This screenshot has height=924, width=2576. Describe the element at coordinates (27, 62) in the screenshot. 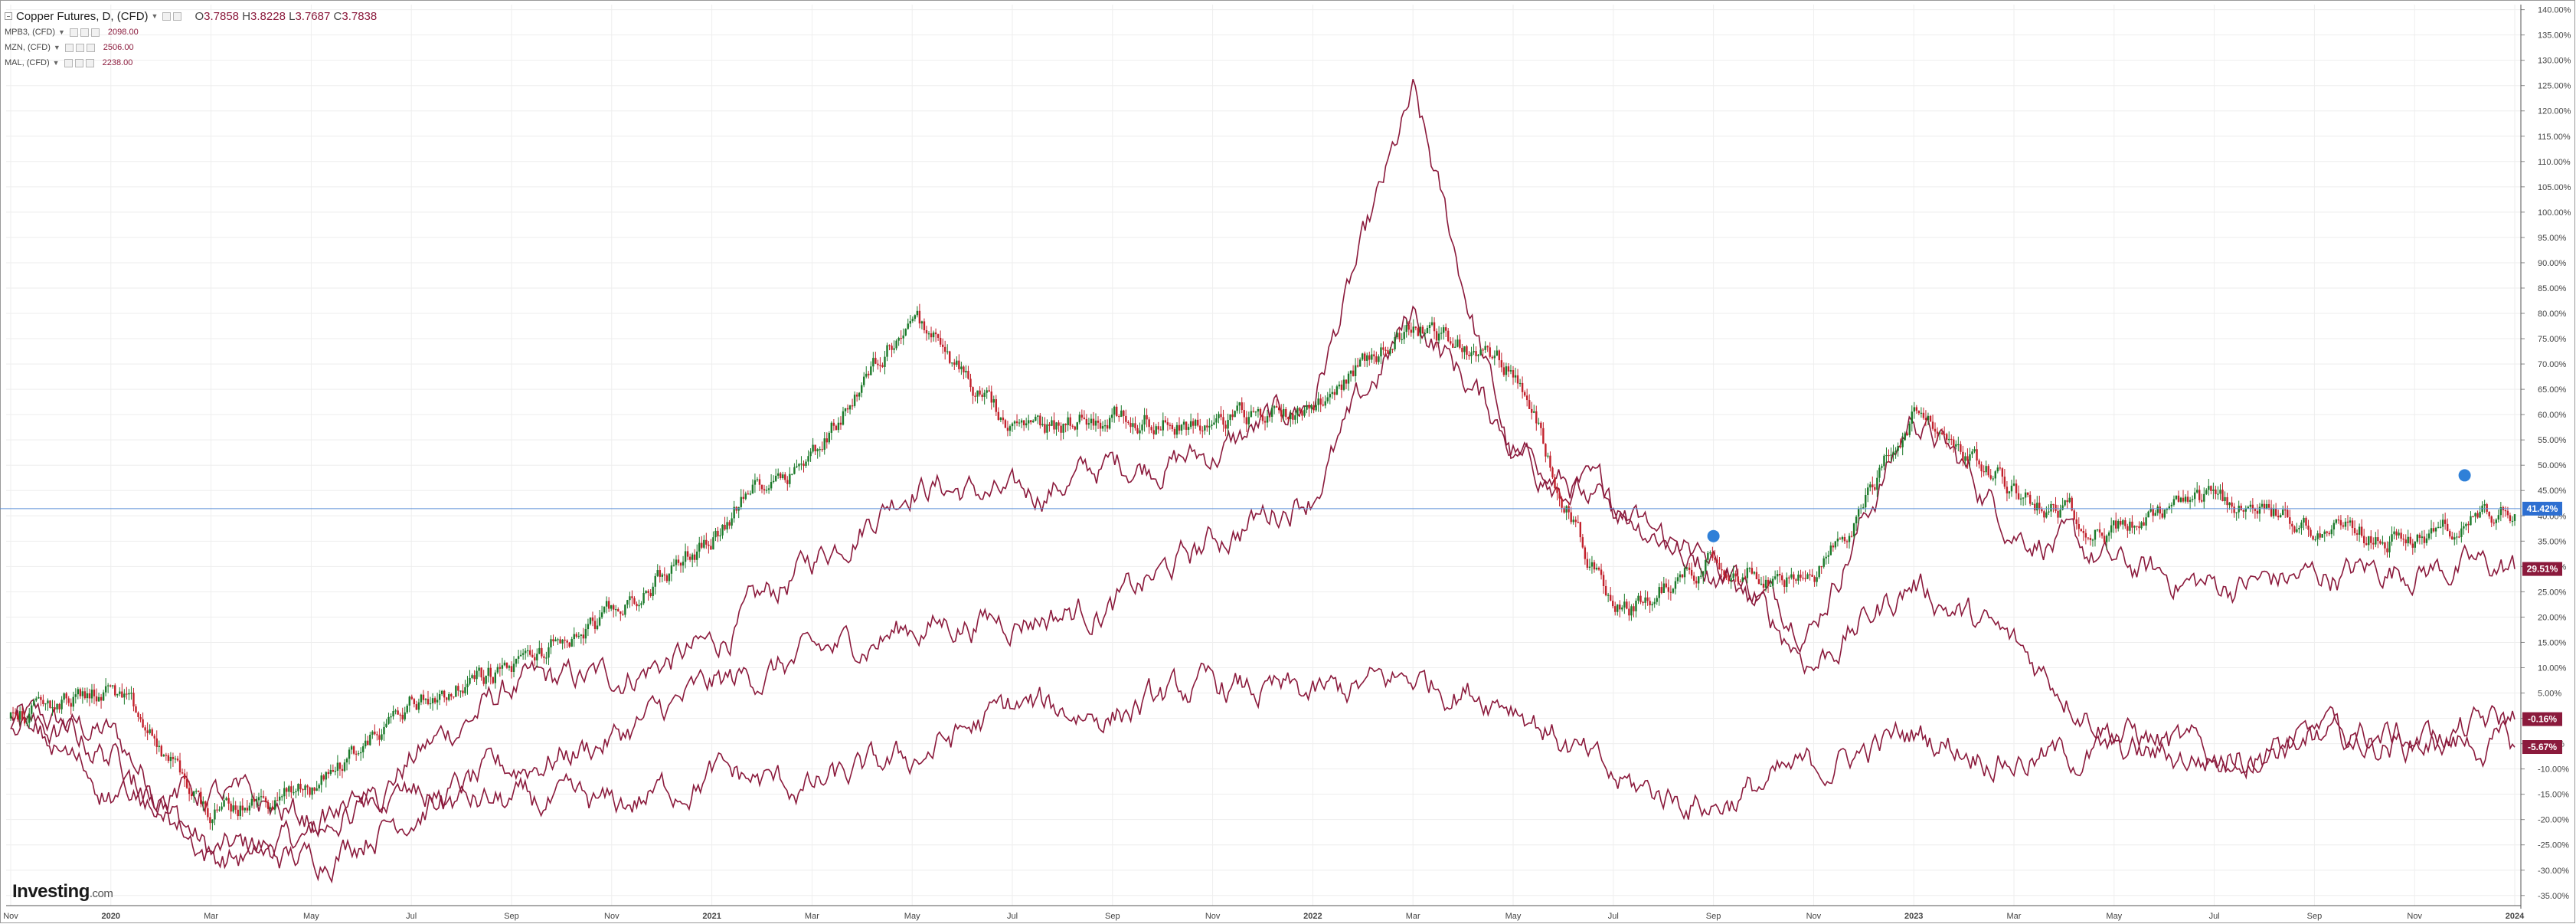

I see `overlay-name: MAL, (CFD)` at that location.